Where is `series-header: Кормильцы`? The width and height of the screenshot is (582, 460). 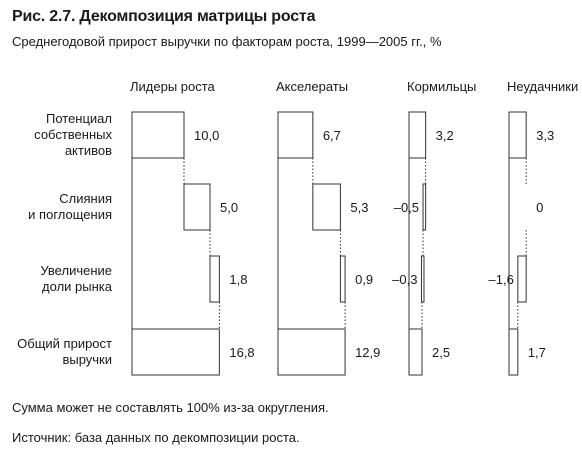
series-header: Кормильцы is located at coordinates (441, 86).